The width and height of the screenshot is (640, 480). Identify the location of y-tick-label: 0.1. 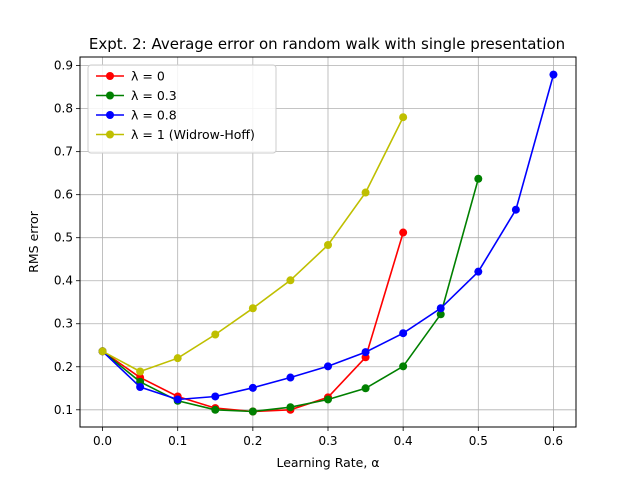
(63, 410).